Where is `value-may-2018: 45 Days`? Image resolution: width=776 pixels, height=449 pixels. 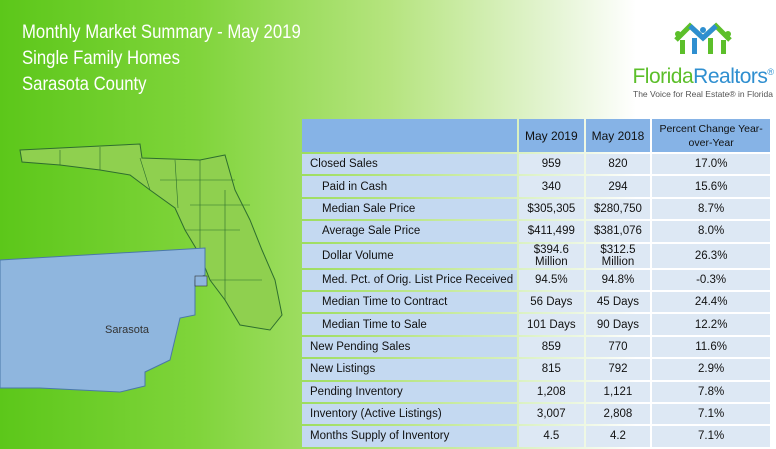
value-may-2018: 45 Days is located at coordinates (618, 302).